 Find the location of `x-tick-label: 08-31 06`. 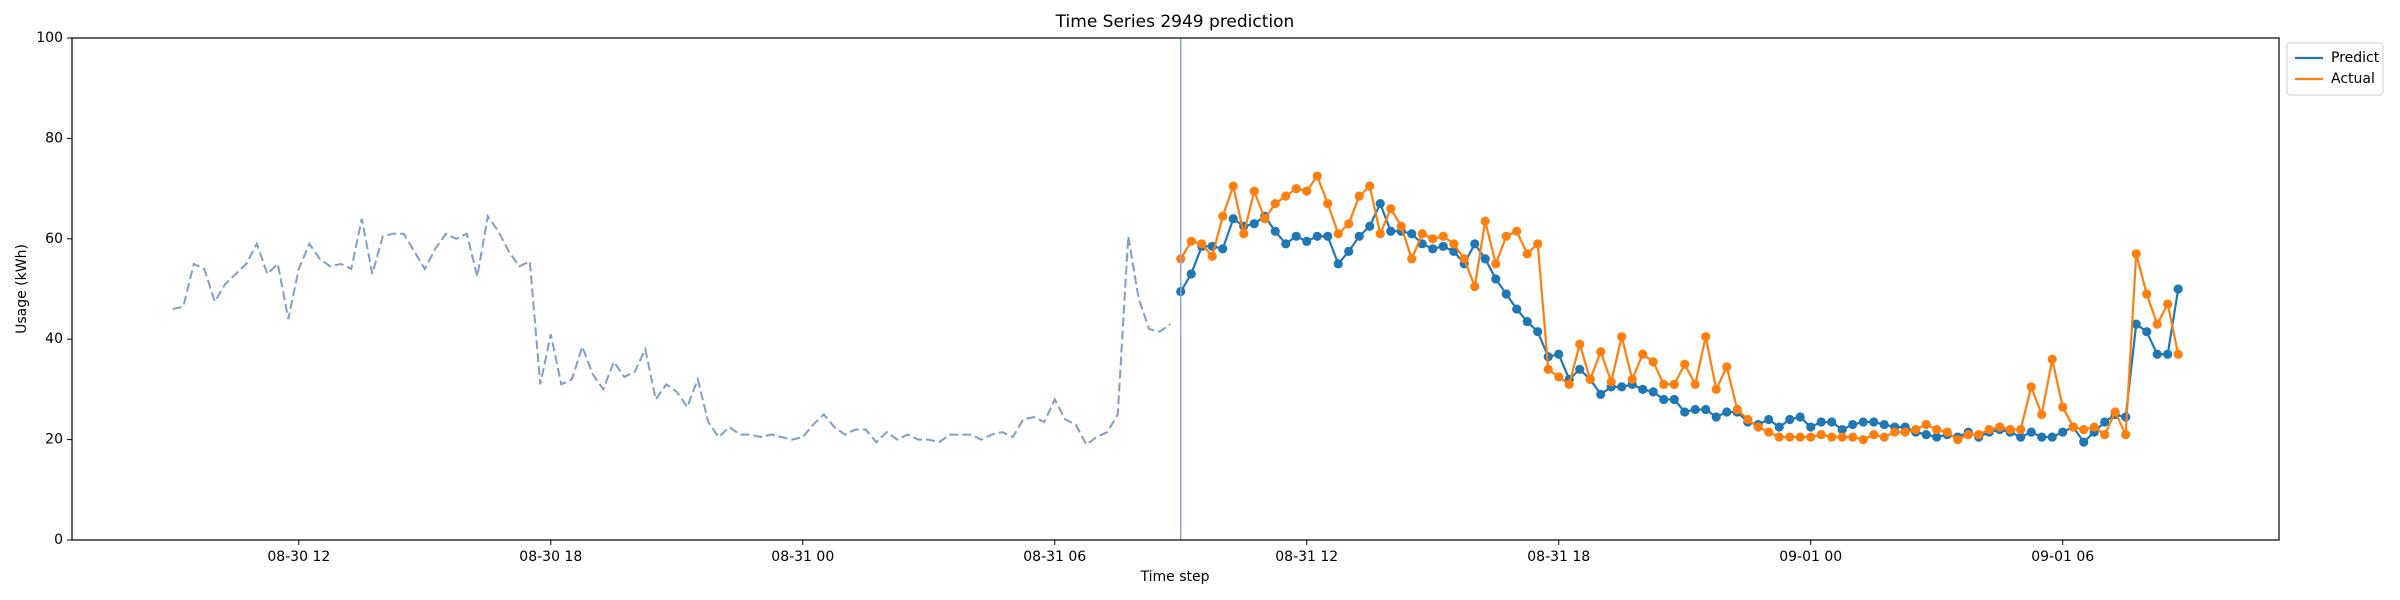

x-tick-label: 08-31 06 is located at coordinates (1054, 557).